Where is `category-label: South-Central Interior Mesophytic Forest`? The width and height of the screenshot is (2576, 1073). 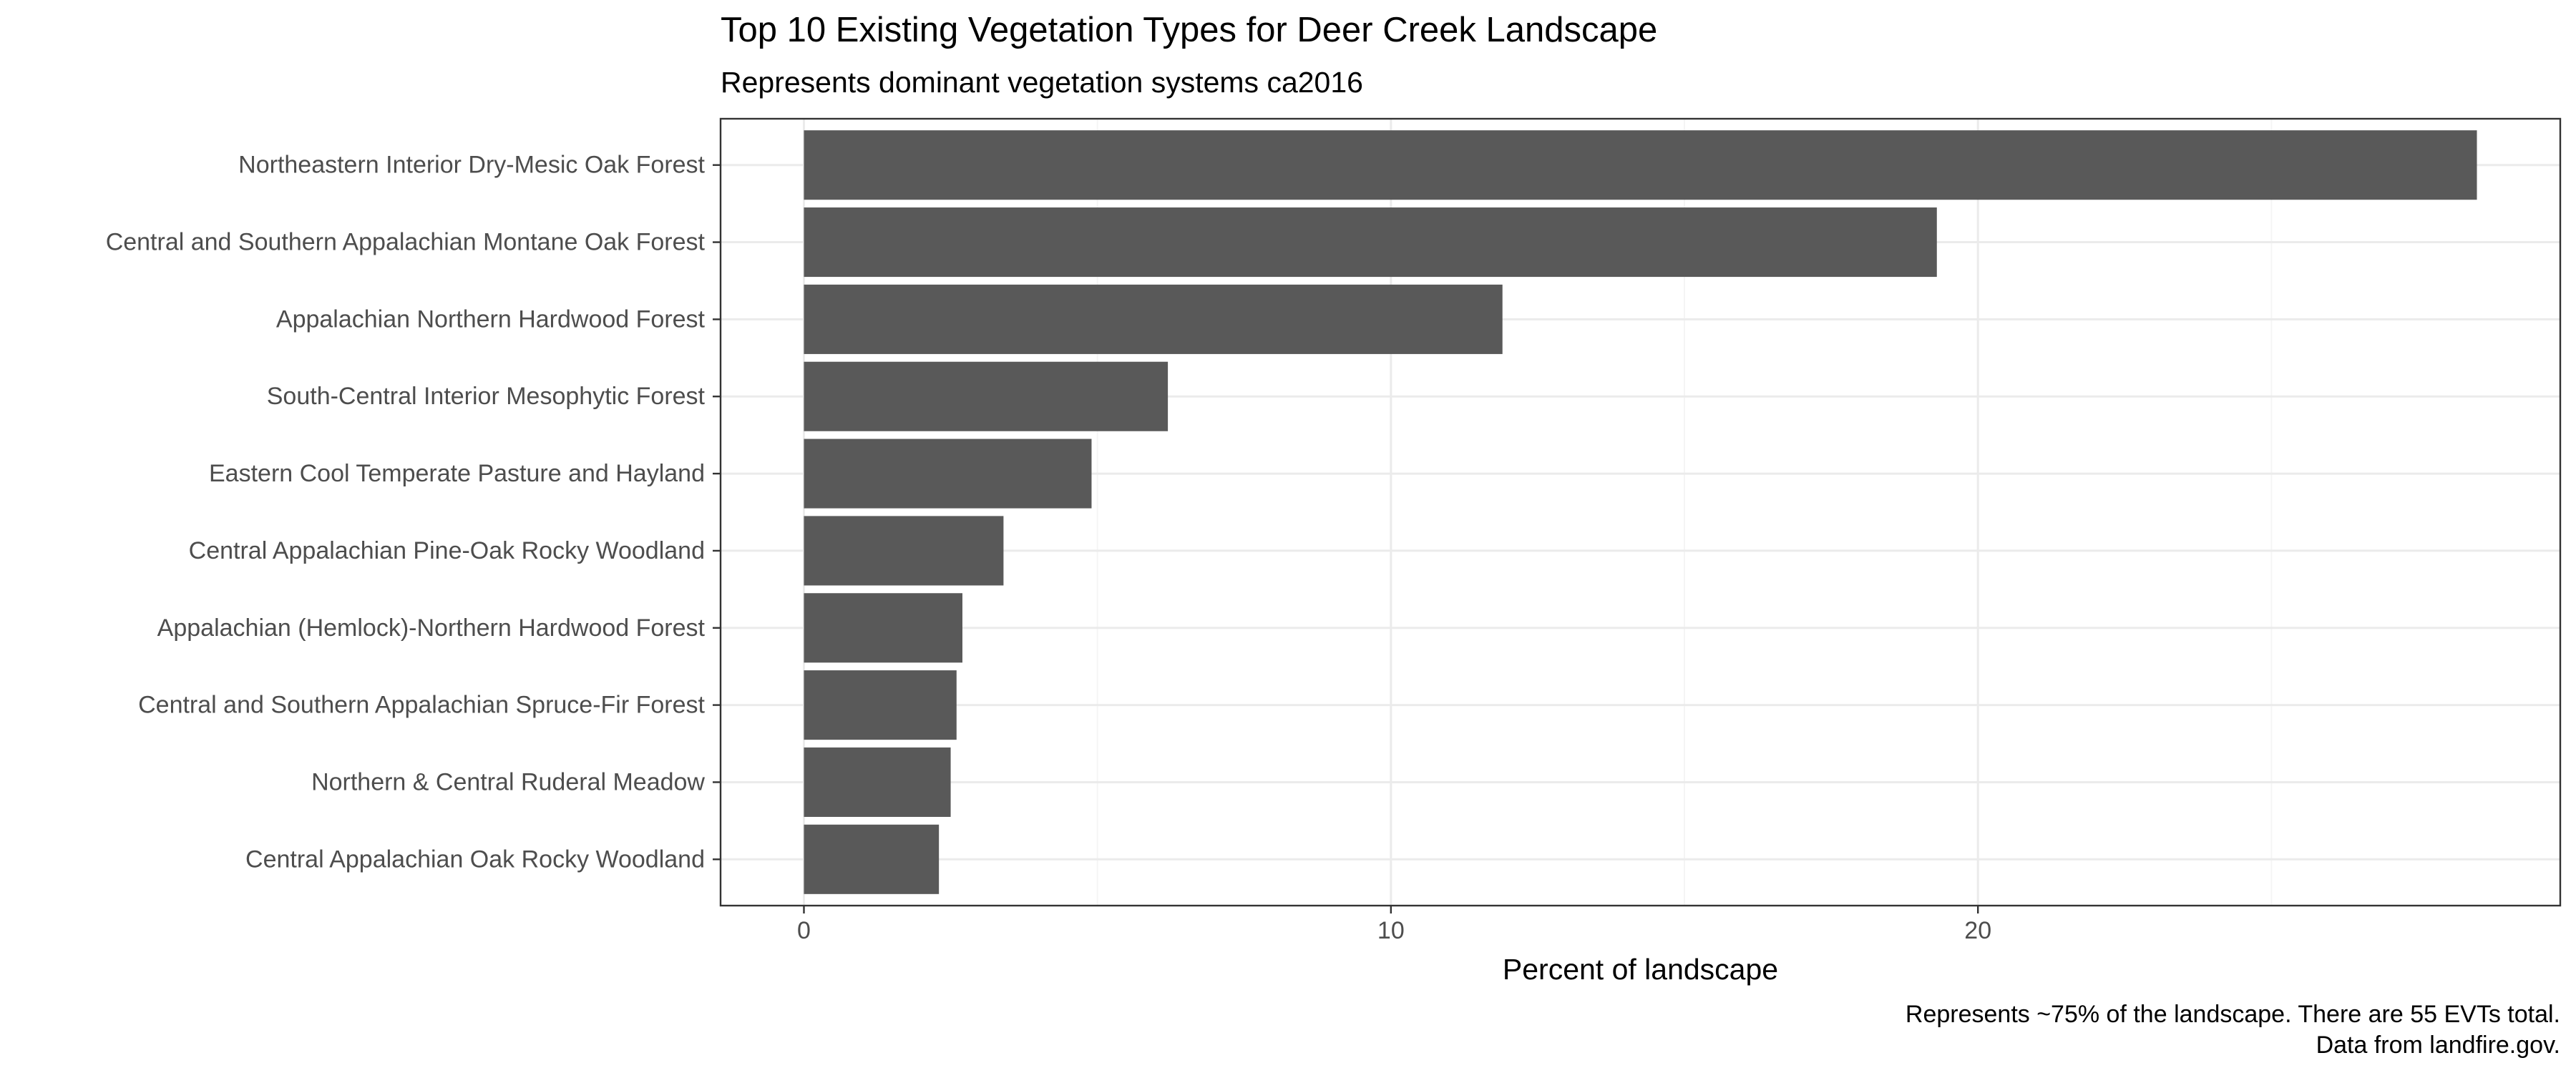
category-label: South-Central Interior Mesophytic Forest is located at coordinates (486, 396).